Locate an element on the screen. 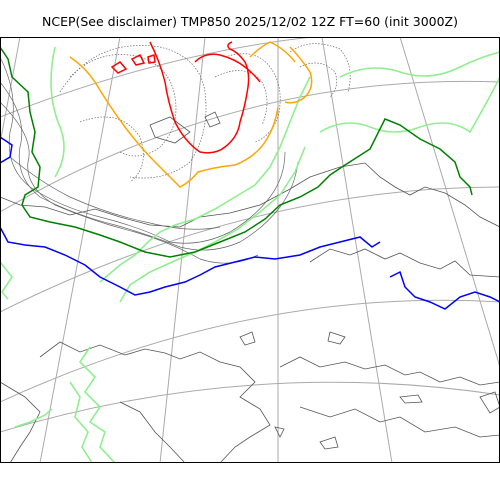 The image size is (500, 500). orange-isotherms is located at coordinates (191, 114).